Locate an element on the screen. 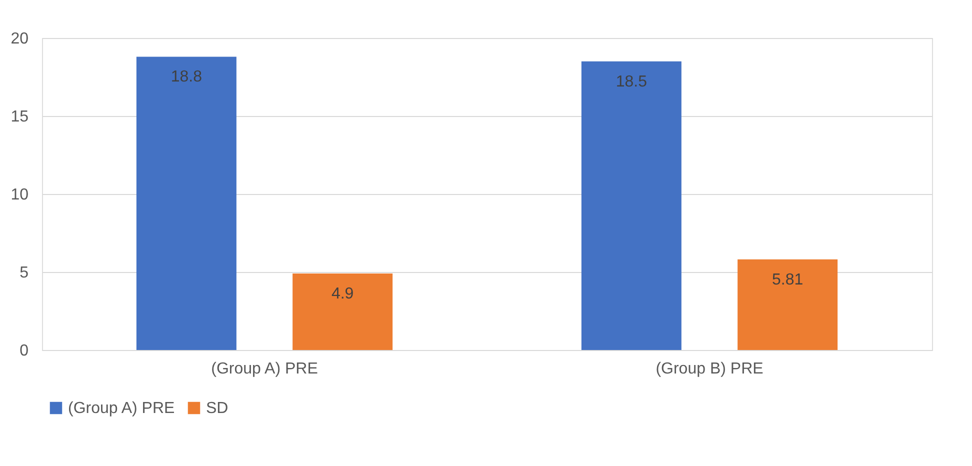 This screenshot has height=466, width=972. y-tick-label: 5 is located at coordinates (24, 273).